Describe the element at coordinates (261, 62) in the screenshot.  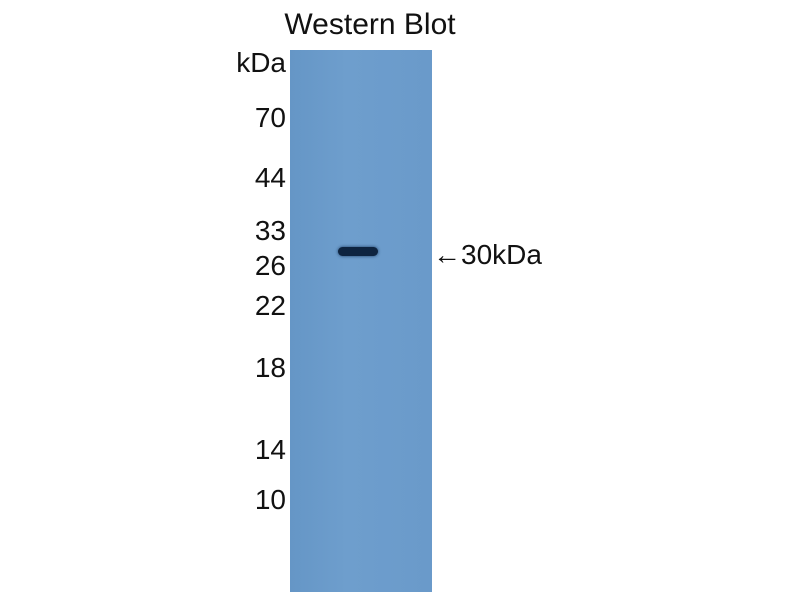
I see `unit-label: kDa` at that location.